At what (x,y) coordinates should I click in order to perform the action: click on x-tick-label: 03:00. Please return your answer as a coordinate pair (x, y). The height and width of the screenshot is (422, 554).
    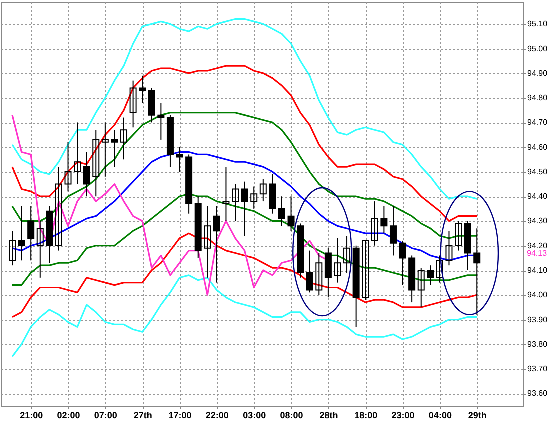
    Looking at the image, I should click on (254, 415).